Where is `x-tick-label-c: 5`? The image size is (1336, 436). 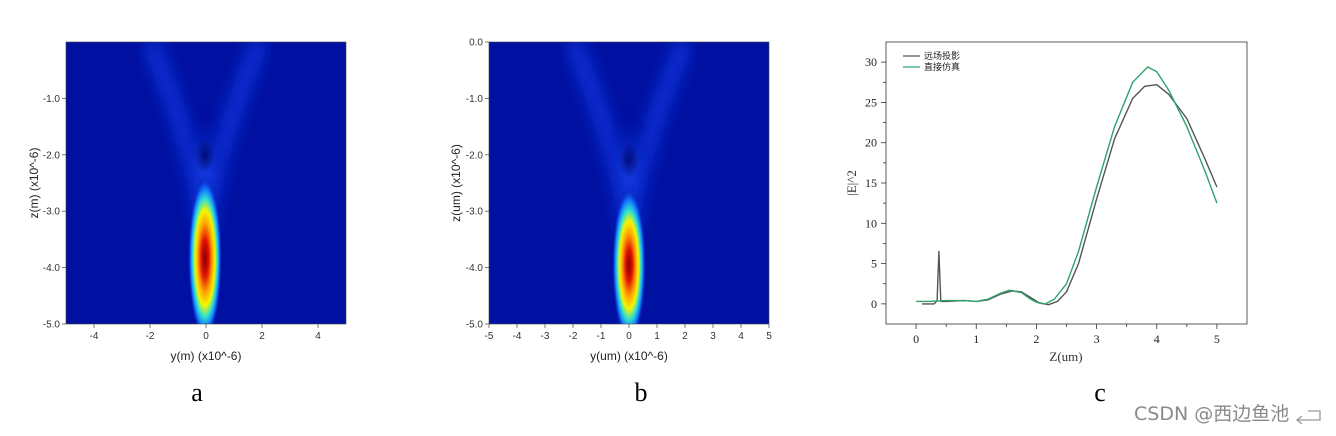 x-tick-label-c: 5 is located at coordinates (1217, 339).